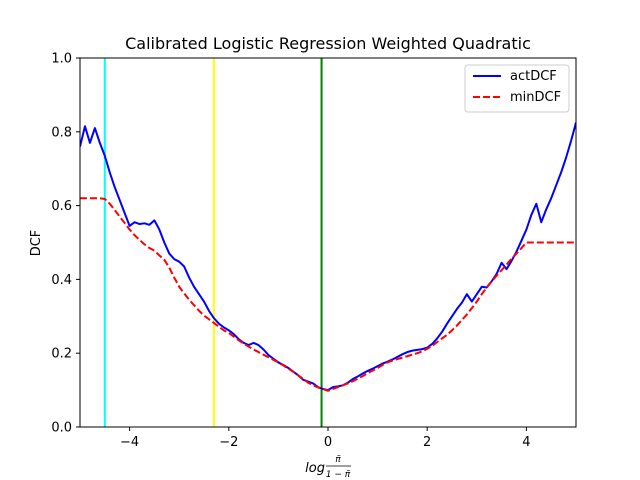 The width and height of the screenshot is (640, 480). I want to click on x-tick-label: 0, so click(328, 442).